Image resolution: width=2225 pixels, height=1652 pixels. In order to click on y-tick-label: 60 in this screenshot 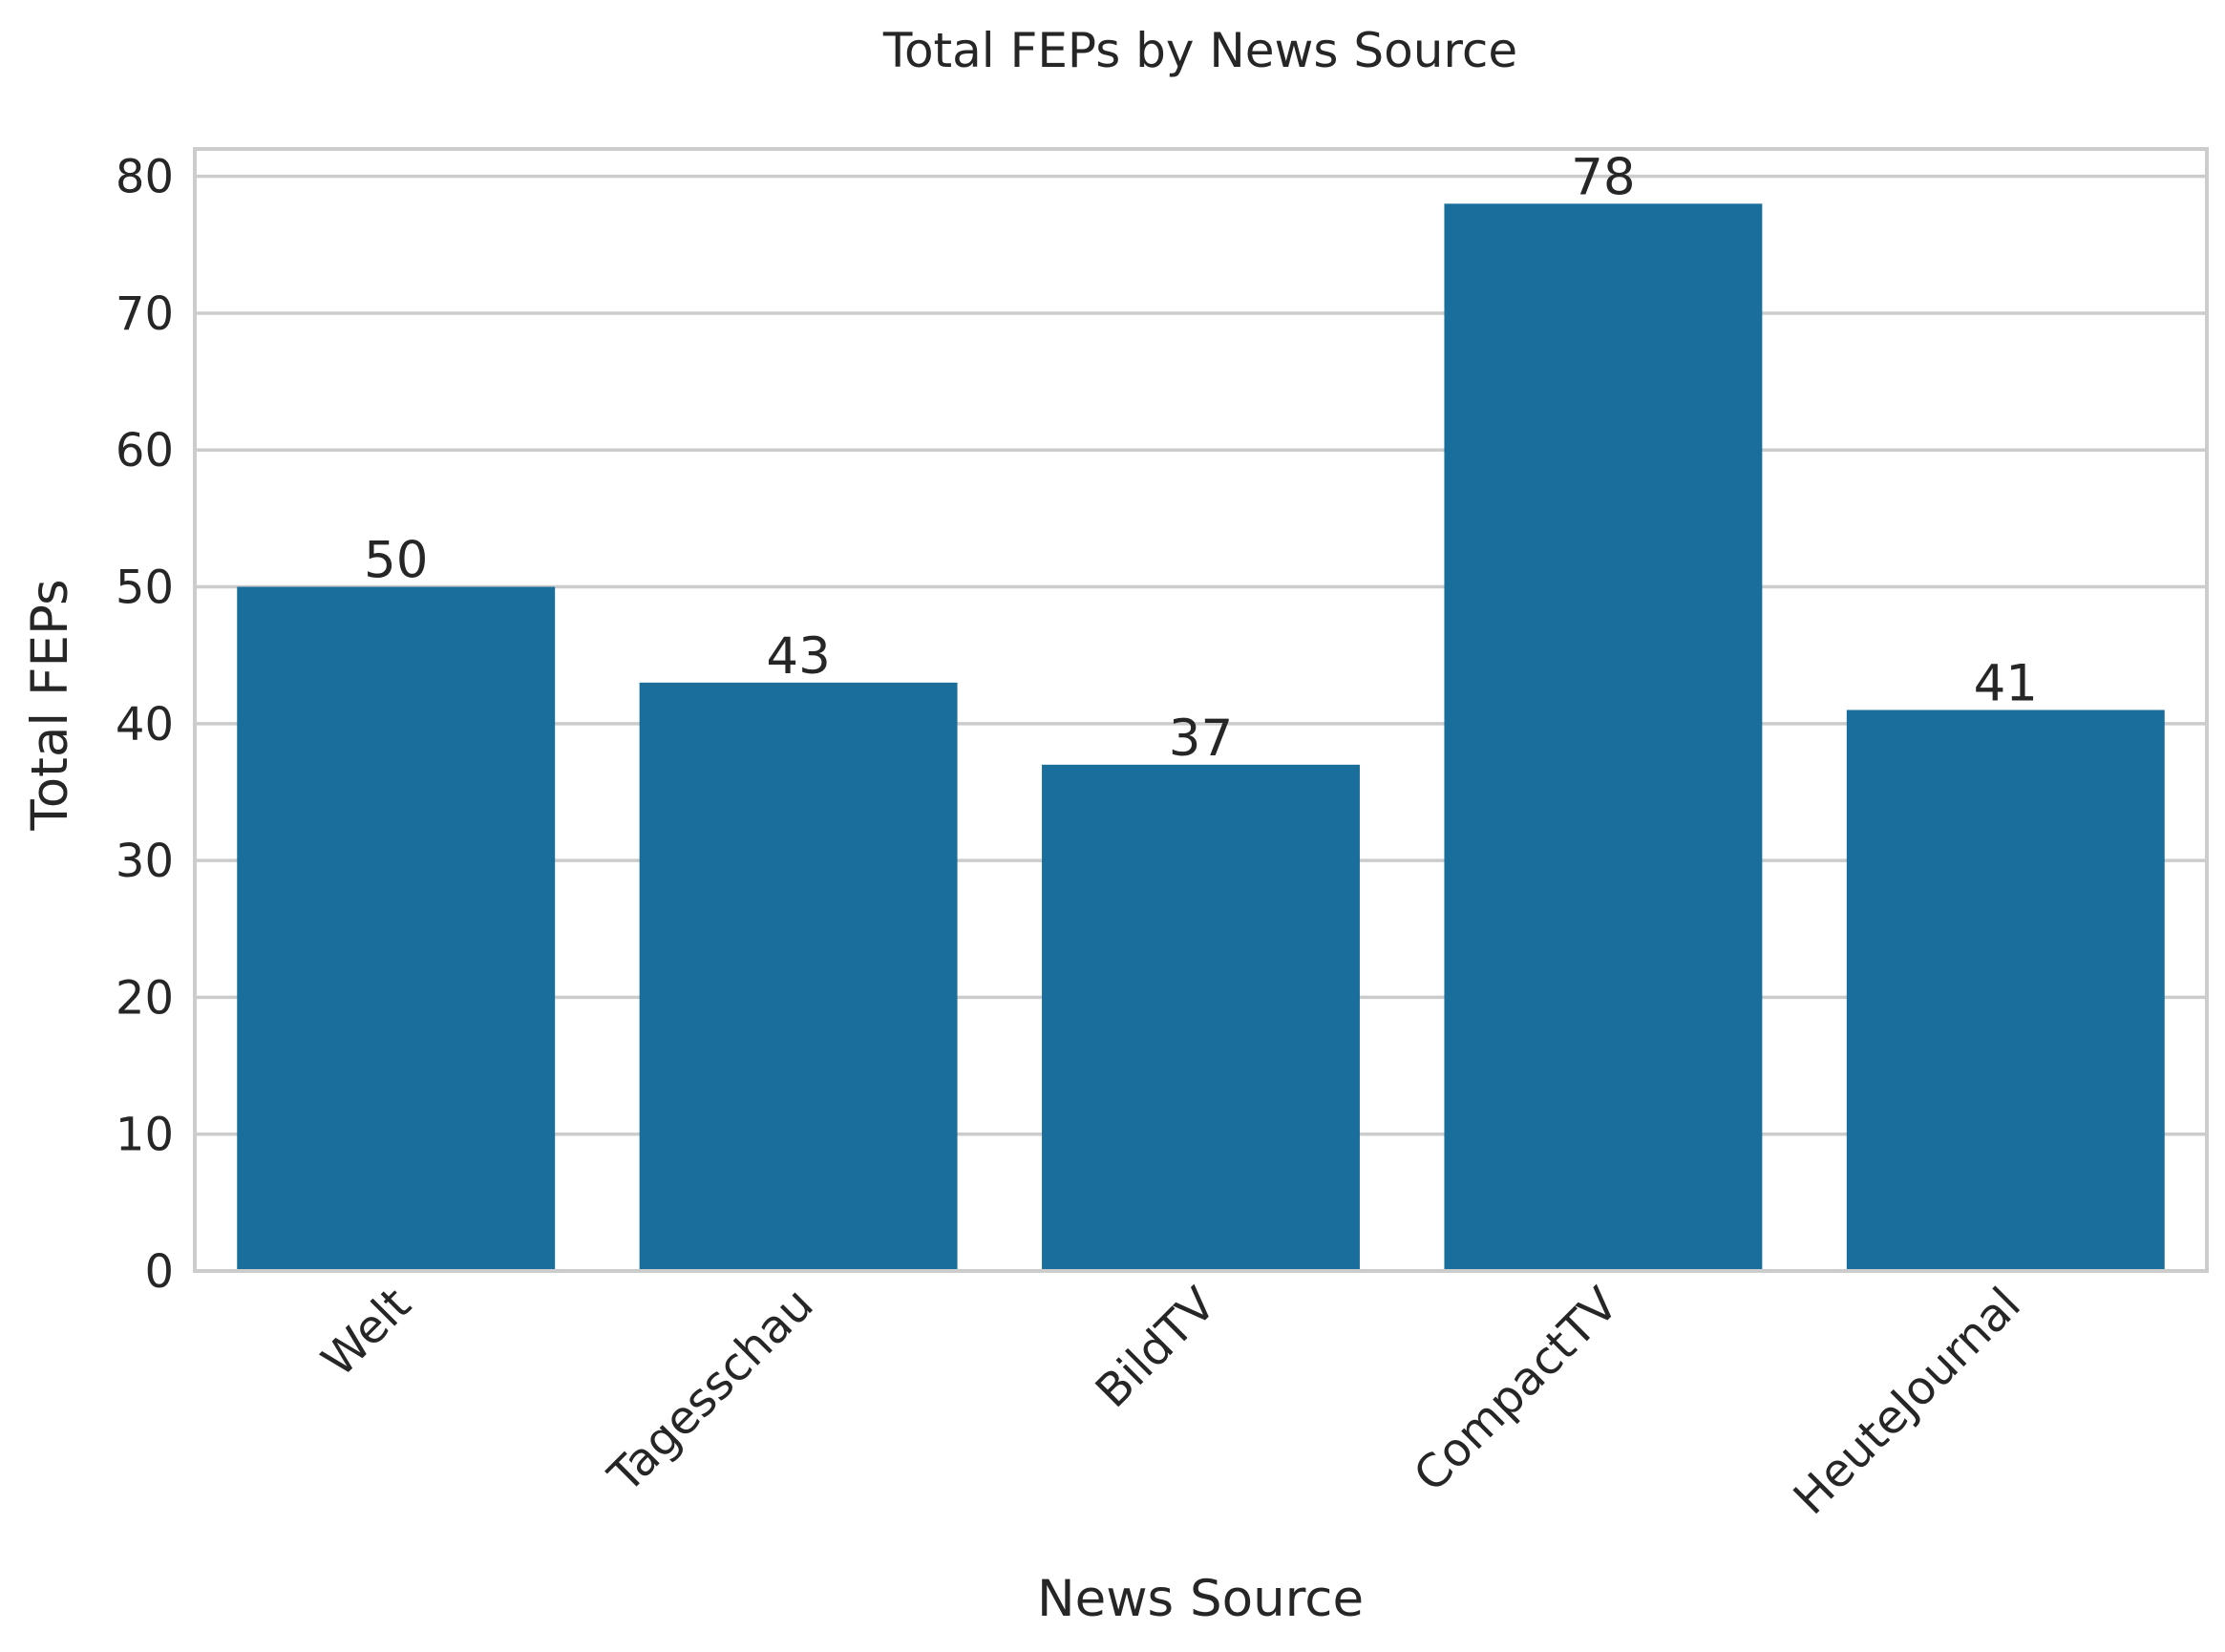, I will do `click(145, 450)`.